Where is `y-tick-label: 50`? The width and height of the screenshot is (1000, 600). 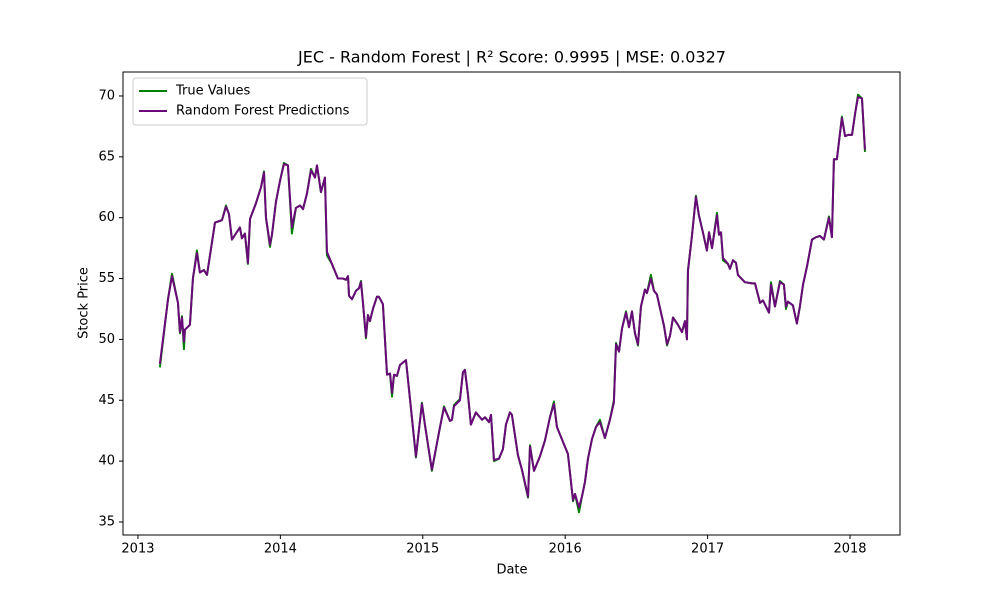
y-tick-label: 50 is located at coordinates (106, 339).